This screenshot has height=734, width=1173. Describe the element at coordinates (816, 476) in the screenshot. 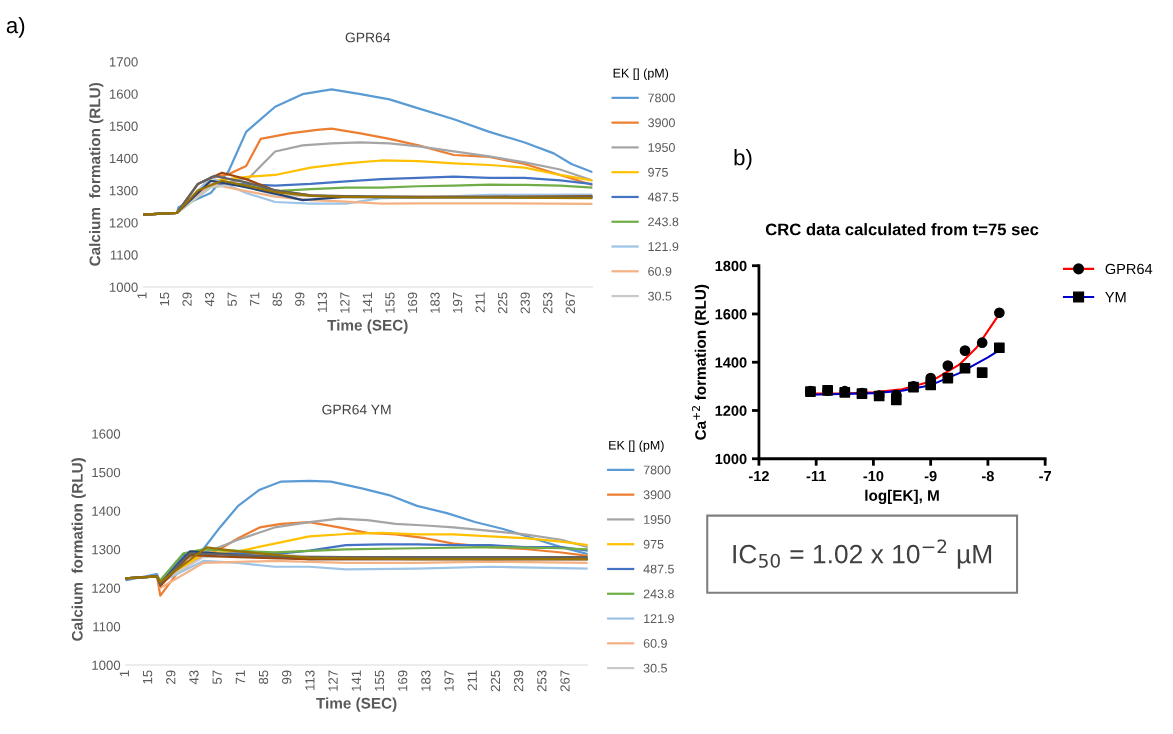

I see `x-tick-label: -11` at that location.